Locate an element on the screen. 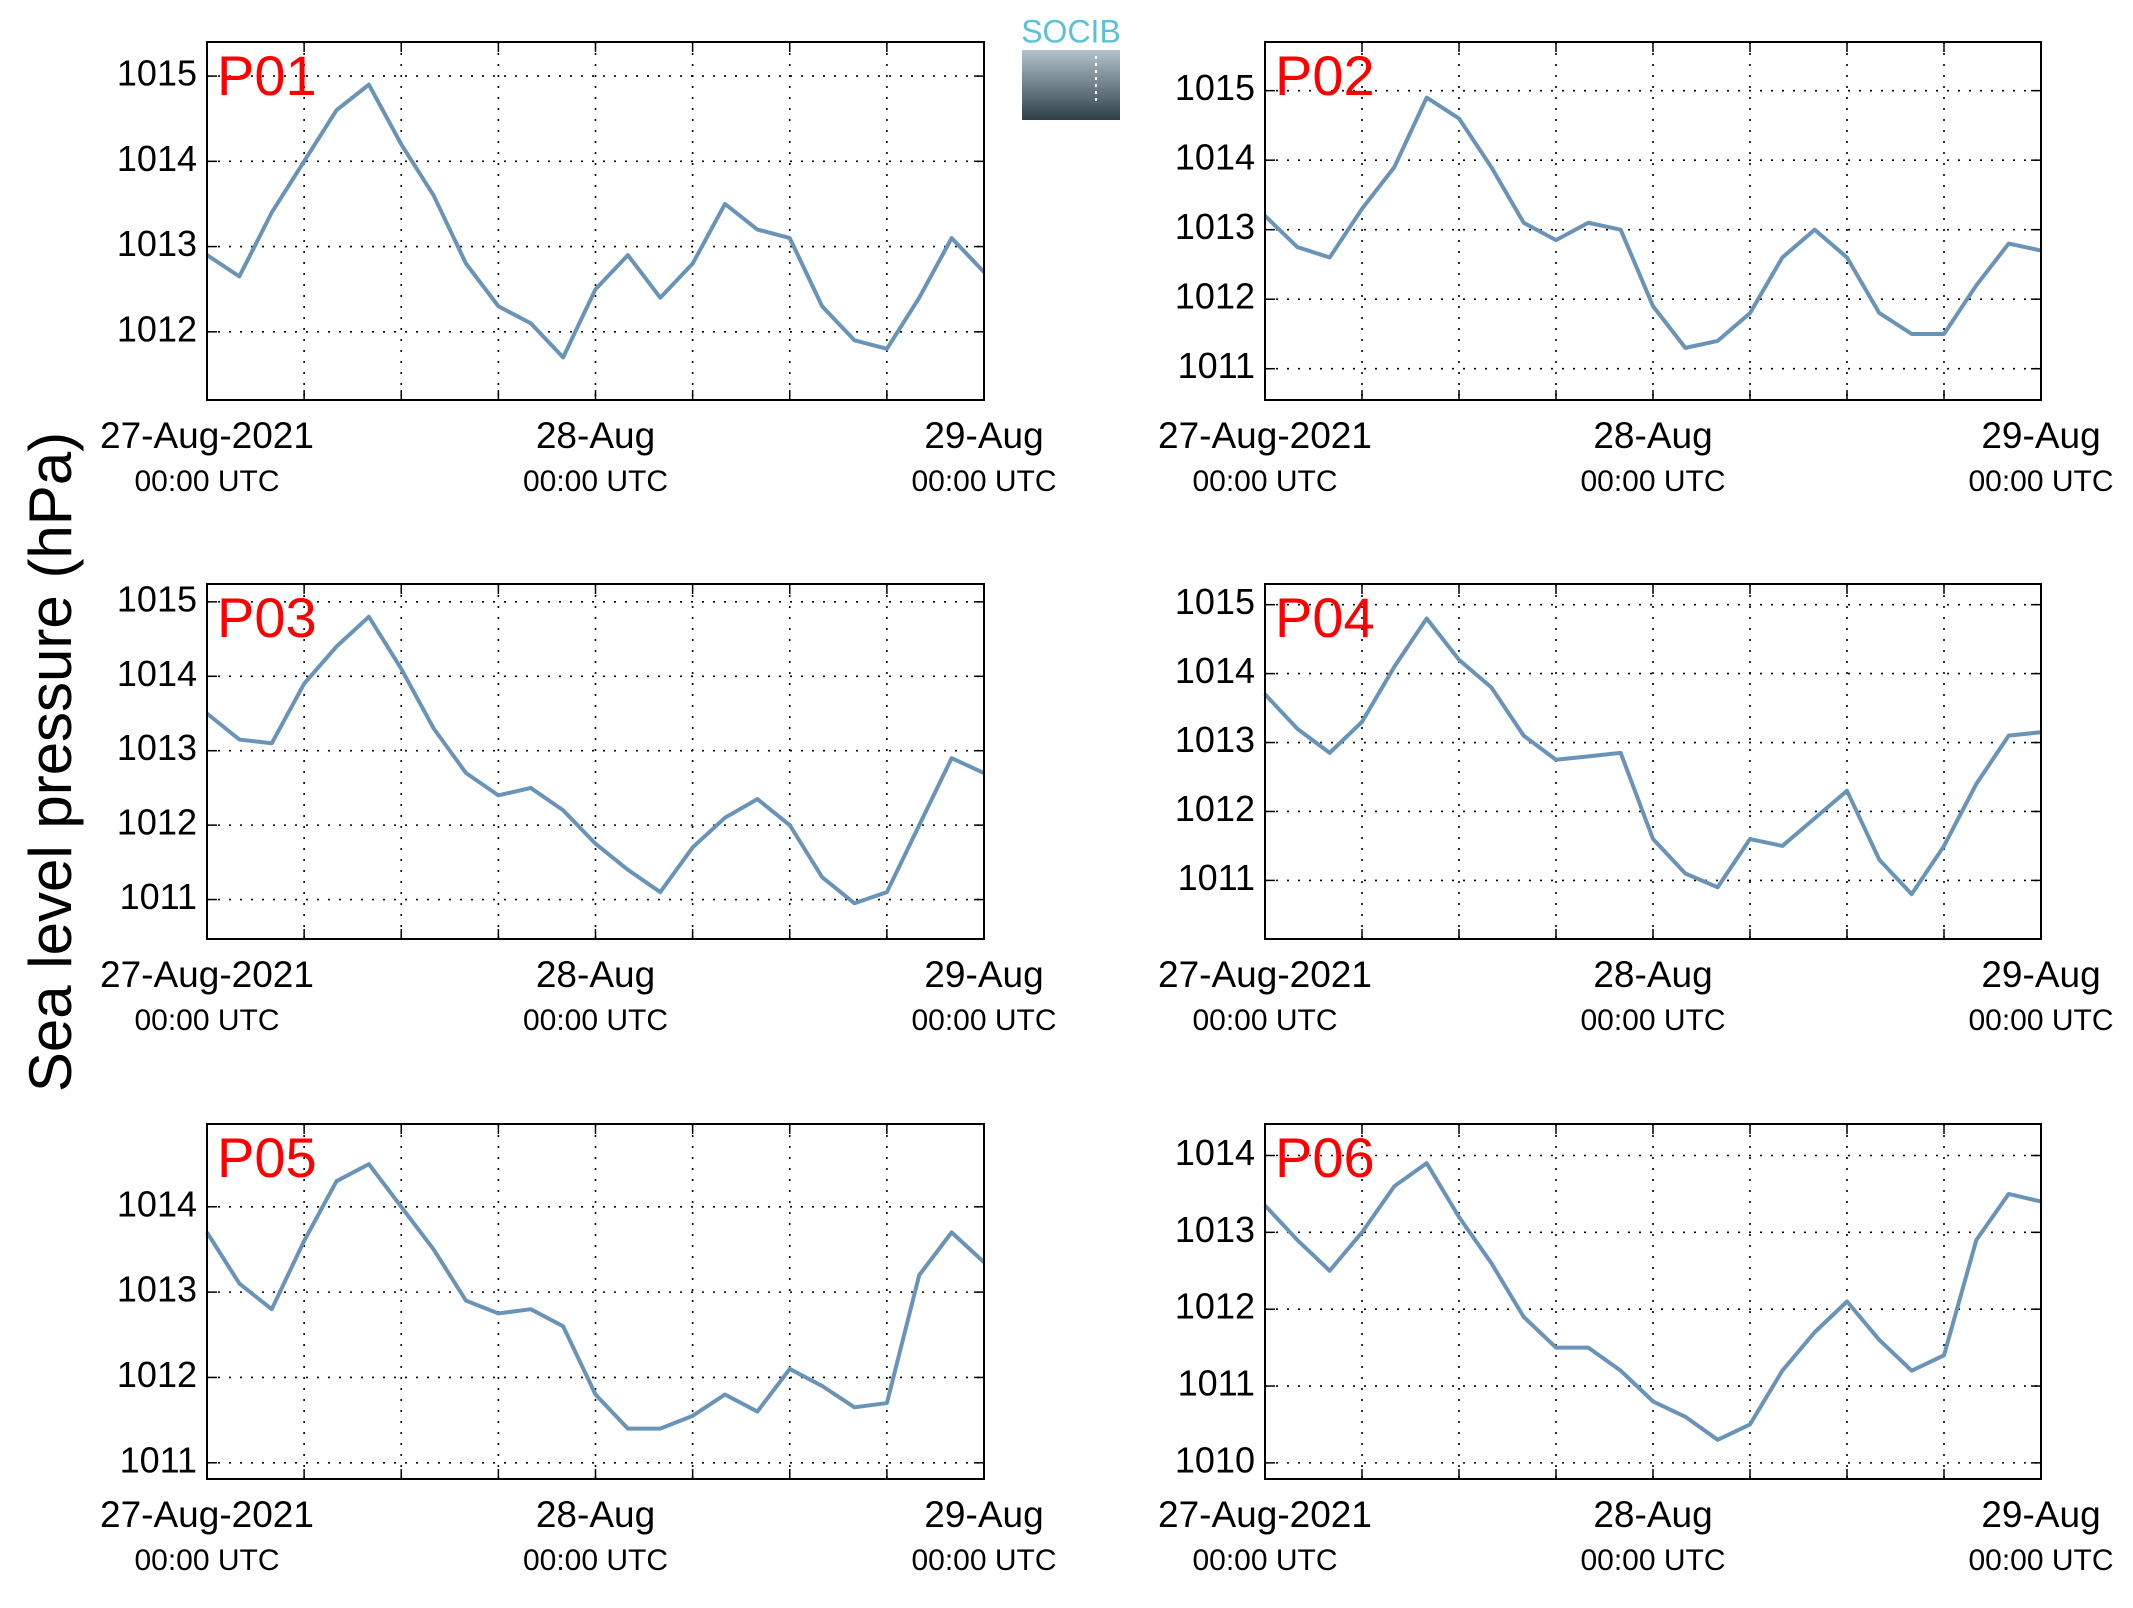  panel-title: P01 is located at coordinates (267, 75).